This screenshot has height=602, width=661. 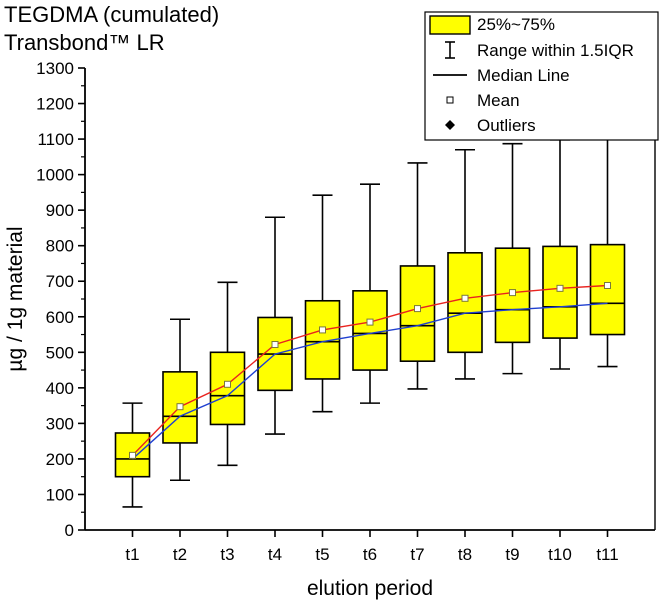 I want to click on mean-marker-t9, so click(x=512, y=293).